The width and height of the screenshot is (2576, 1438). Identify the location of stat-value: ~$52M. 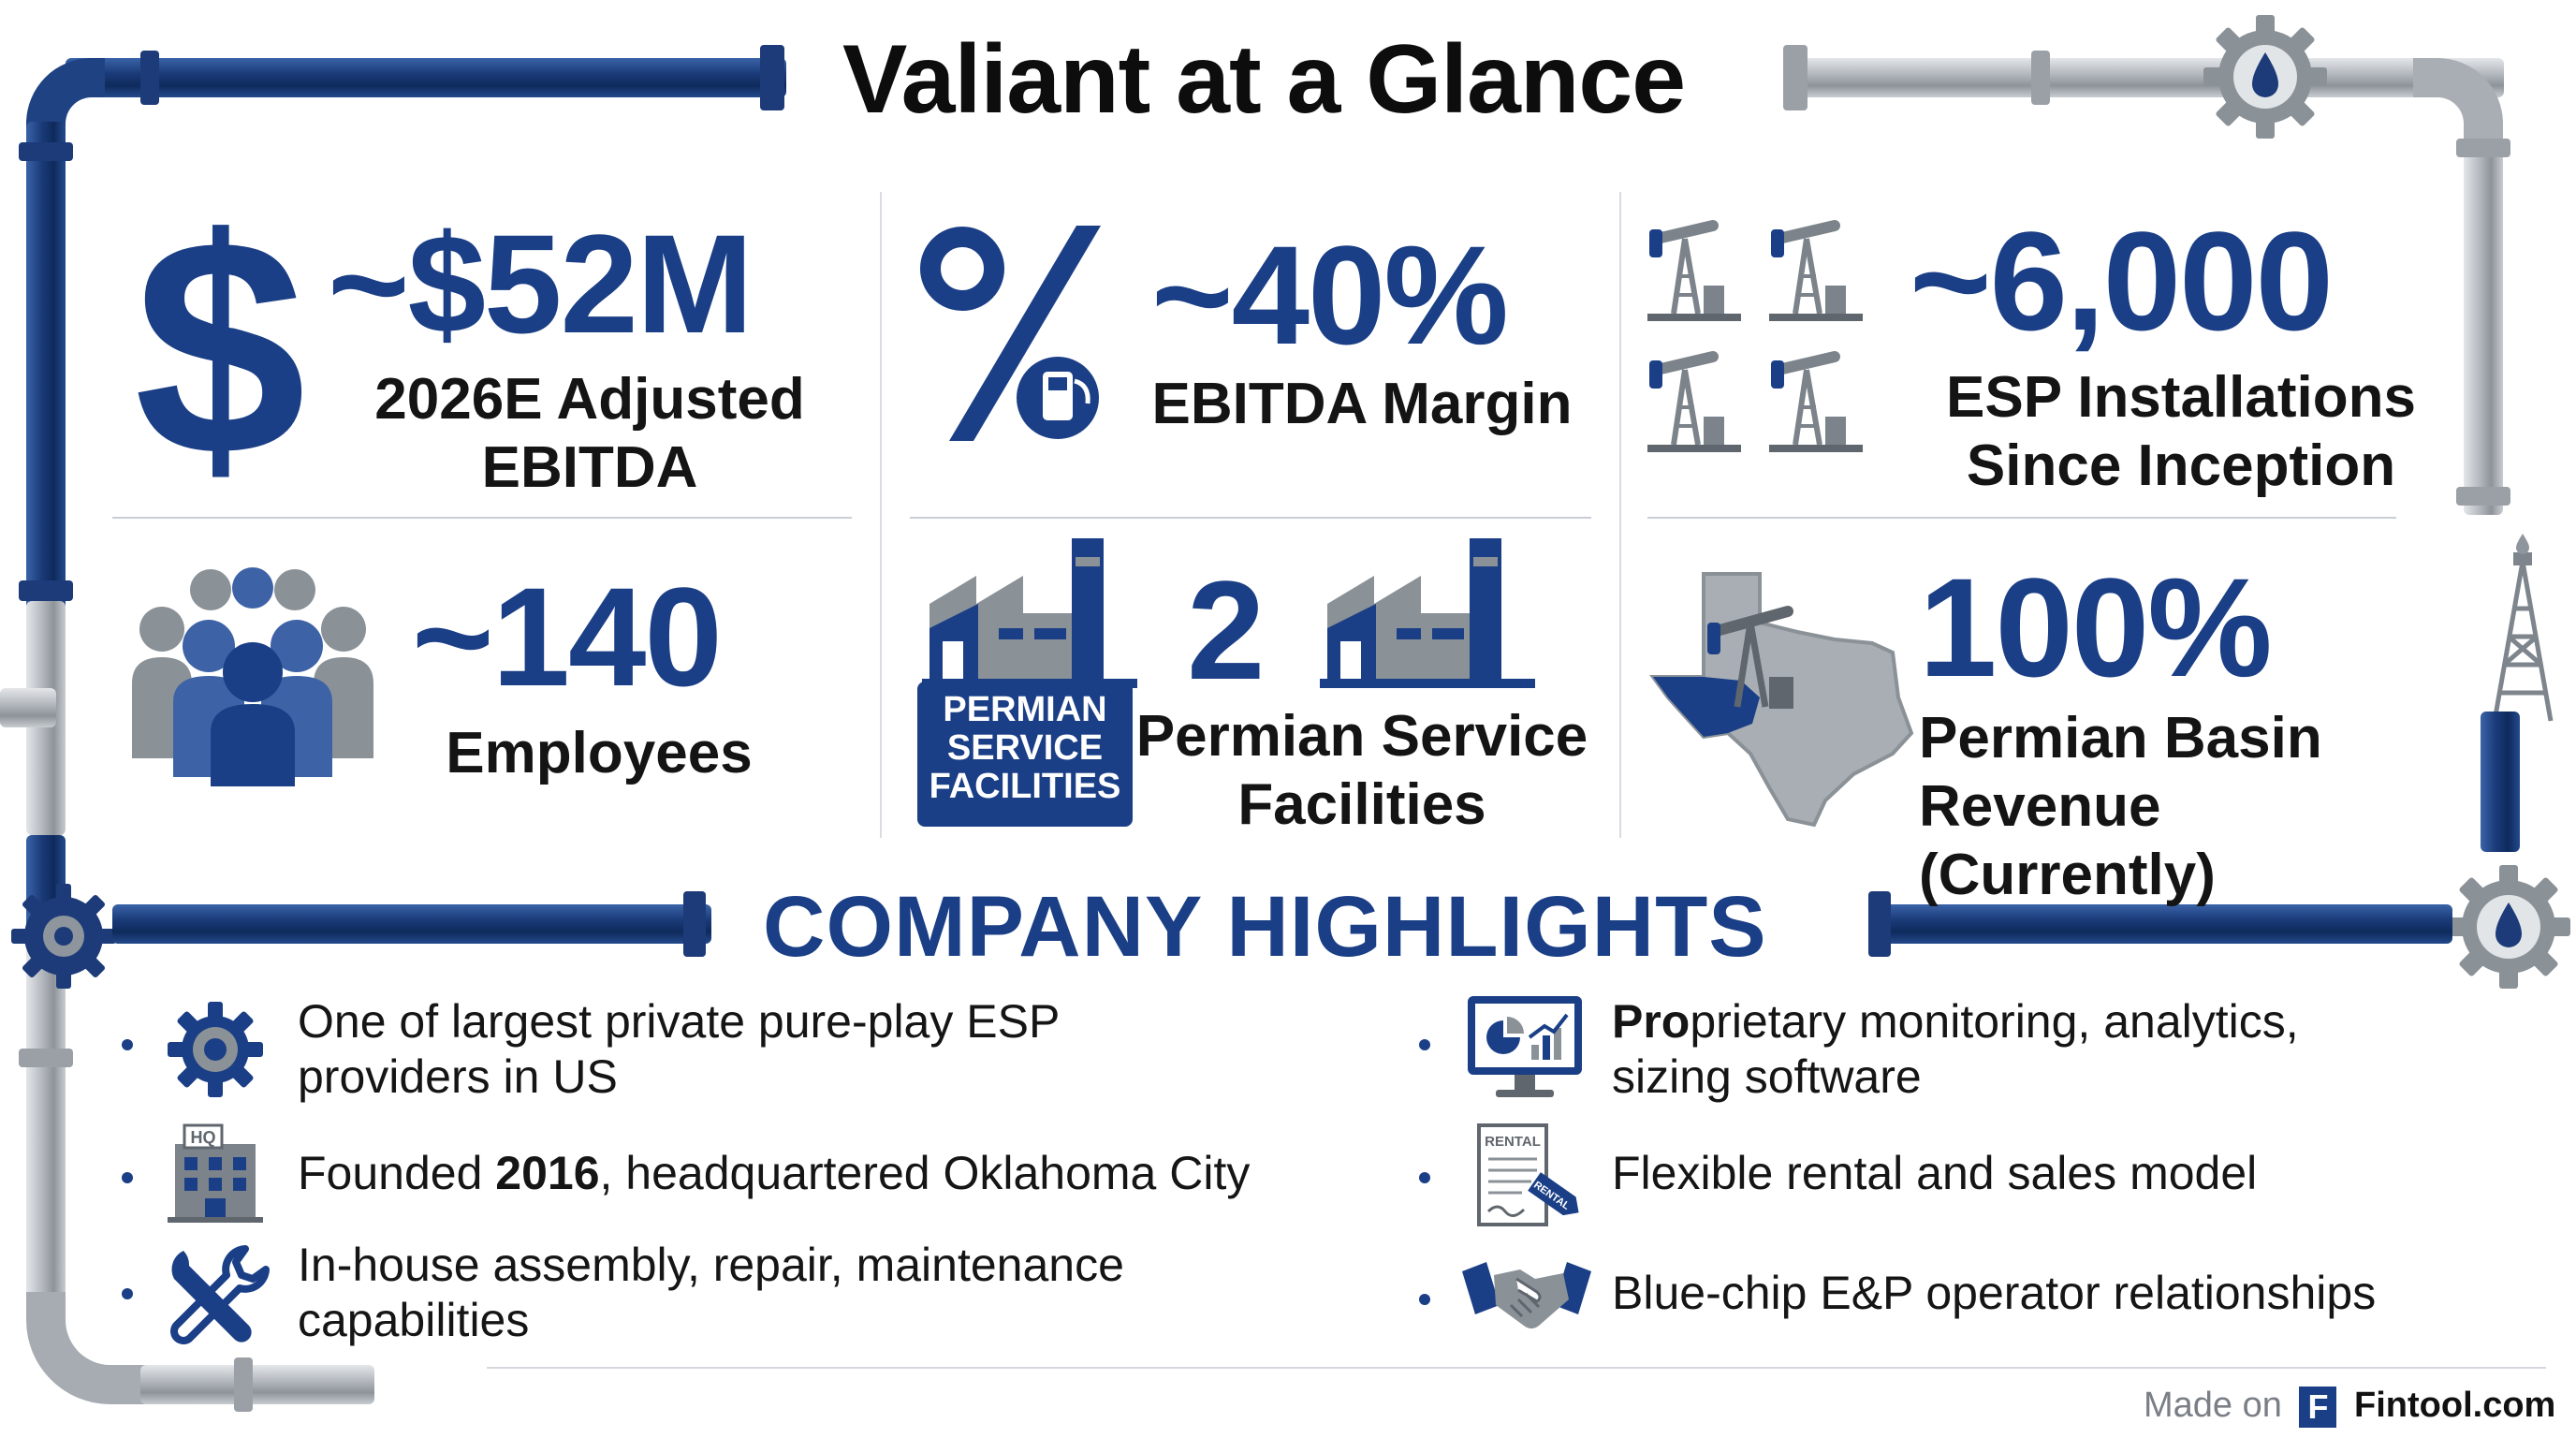
(541, 283).